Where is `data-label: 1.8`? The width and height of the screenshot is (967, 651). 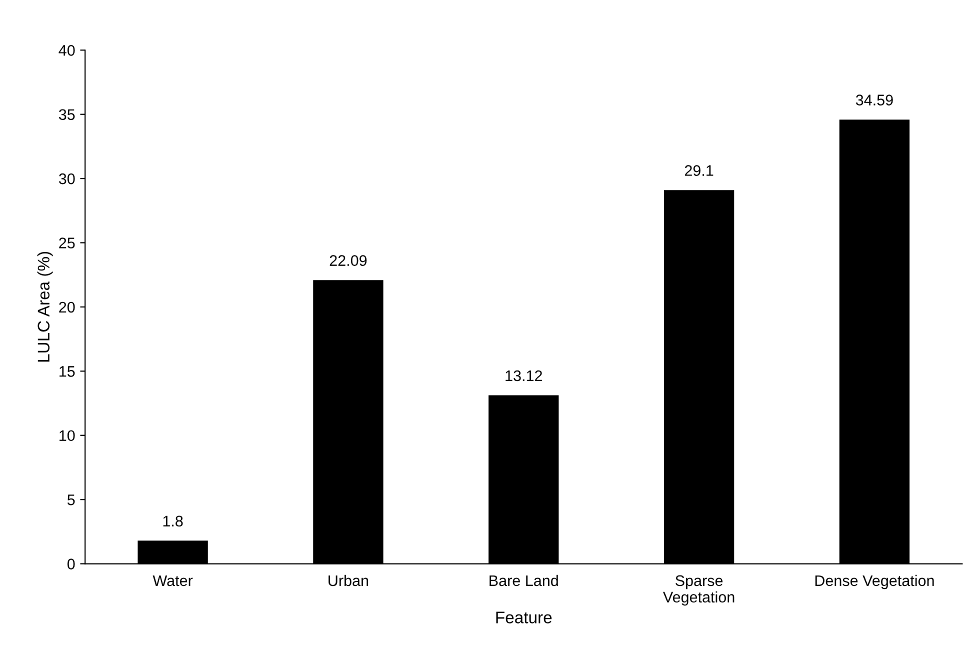 data-label: 1.8 is located at coordinates (173, 521).